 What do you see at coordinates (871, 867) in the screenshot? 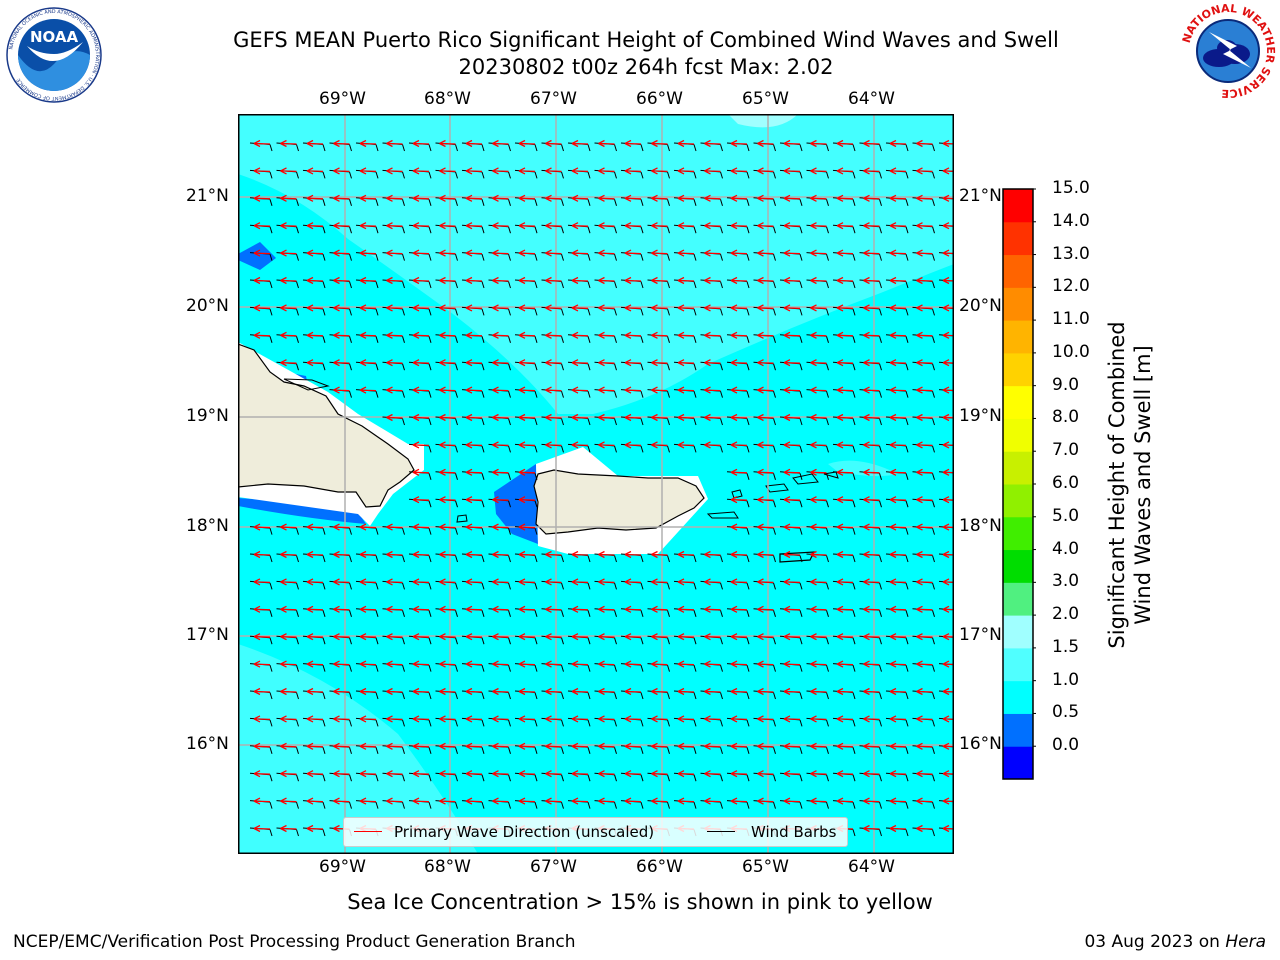
I see `lon-label-bottom-64: 64°W` at bounding box center [871, 867].